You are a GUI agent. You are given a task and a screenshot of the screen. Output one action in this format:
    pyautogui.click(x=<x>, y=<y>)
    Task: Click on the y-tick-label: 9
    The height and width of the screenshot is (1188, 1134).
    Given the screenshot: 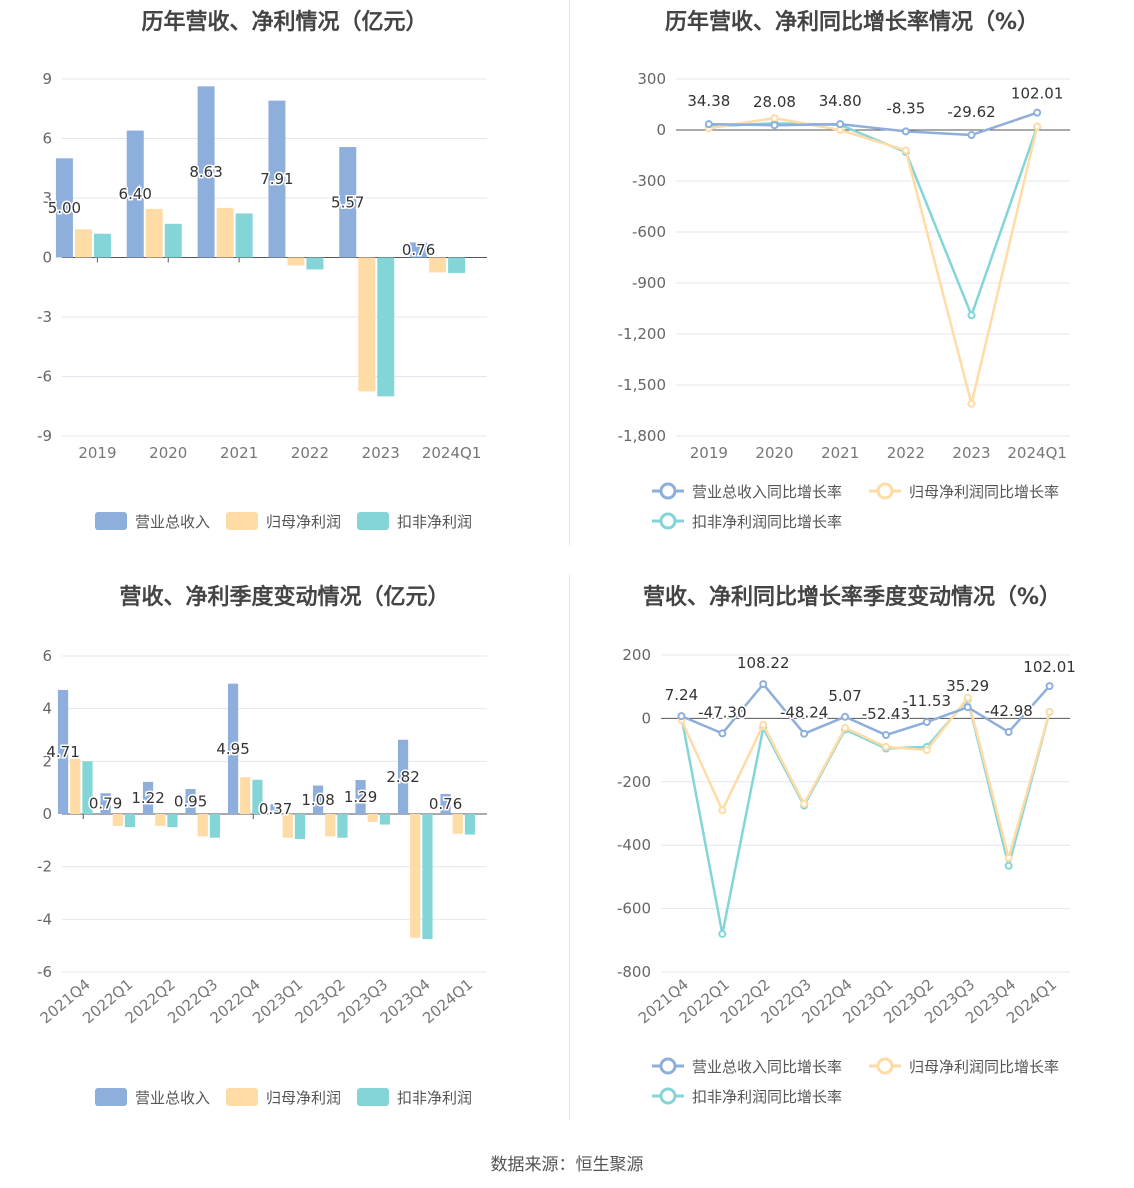 What is the action you would take?
    pyautogui.click(x=47, y=79)
    